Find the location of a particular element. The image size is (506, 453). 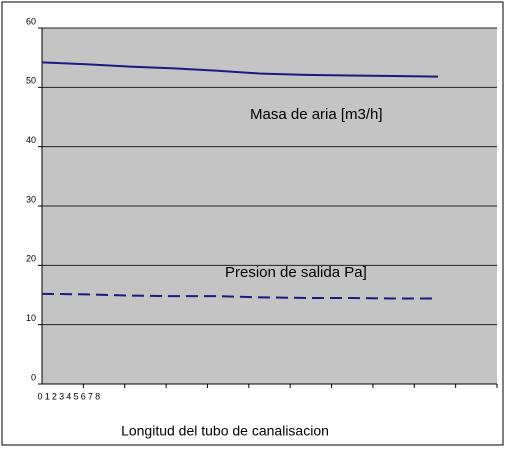

y-tick-label: 10 is located at coordinates (31, 318).